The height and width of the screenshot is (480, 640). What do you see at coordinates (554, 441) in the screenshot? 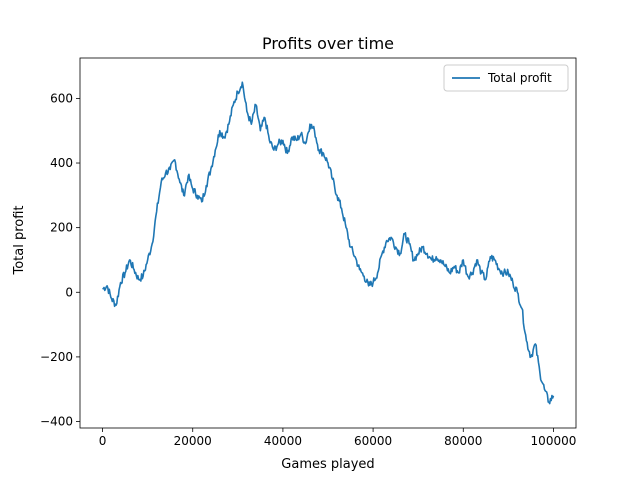
I see `x-tick-label: 100000` at bounding box center [554, 441].